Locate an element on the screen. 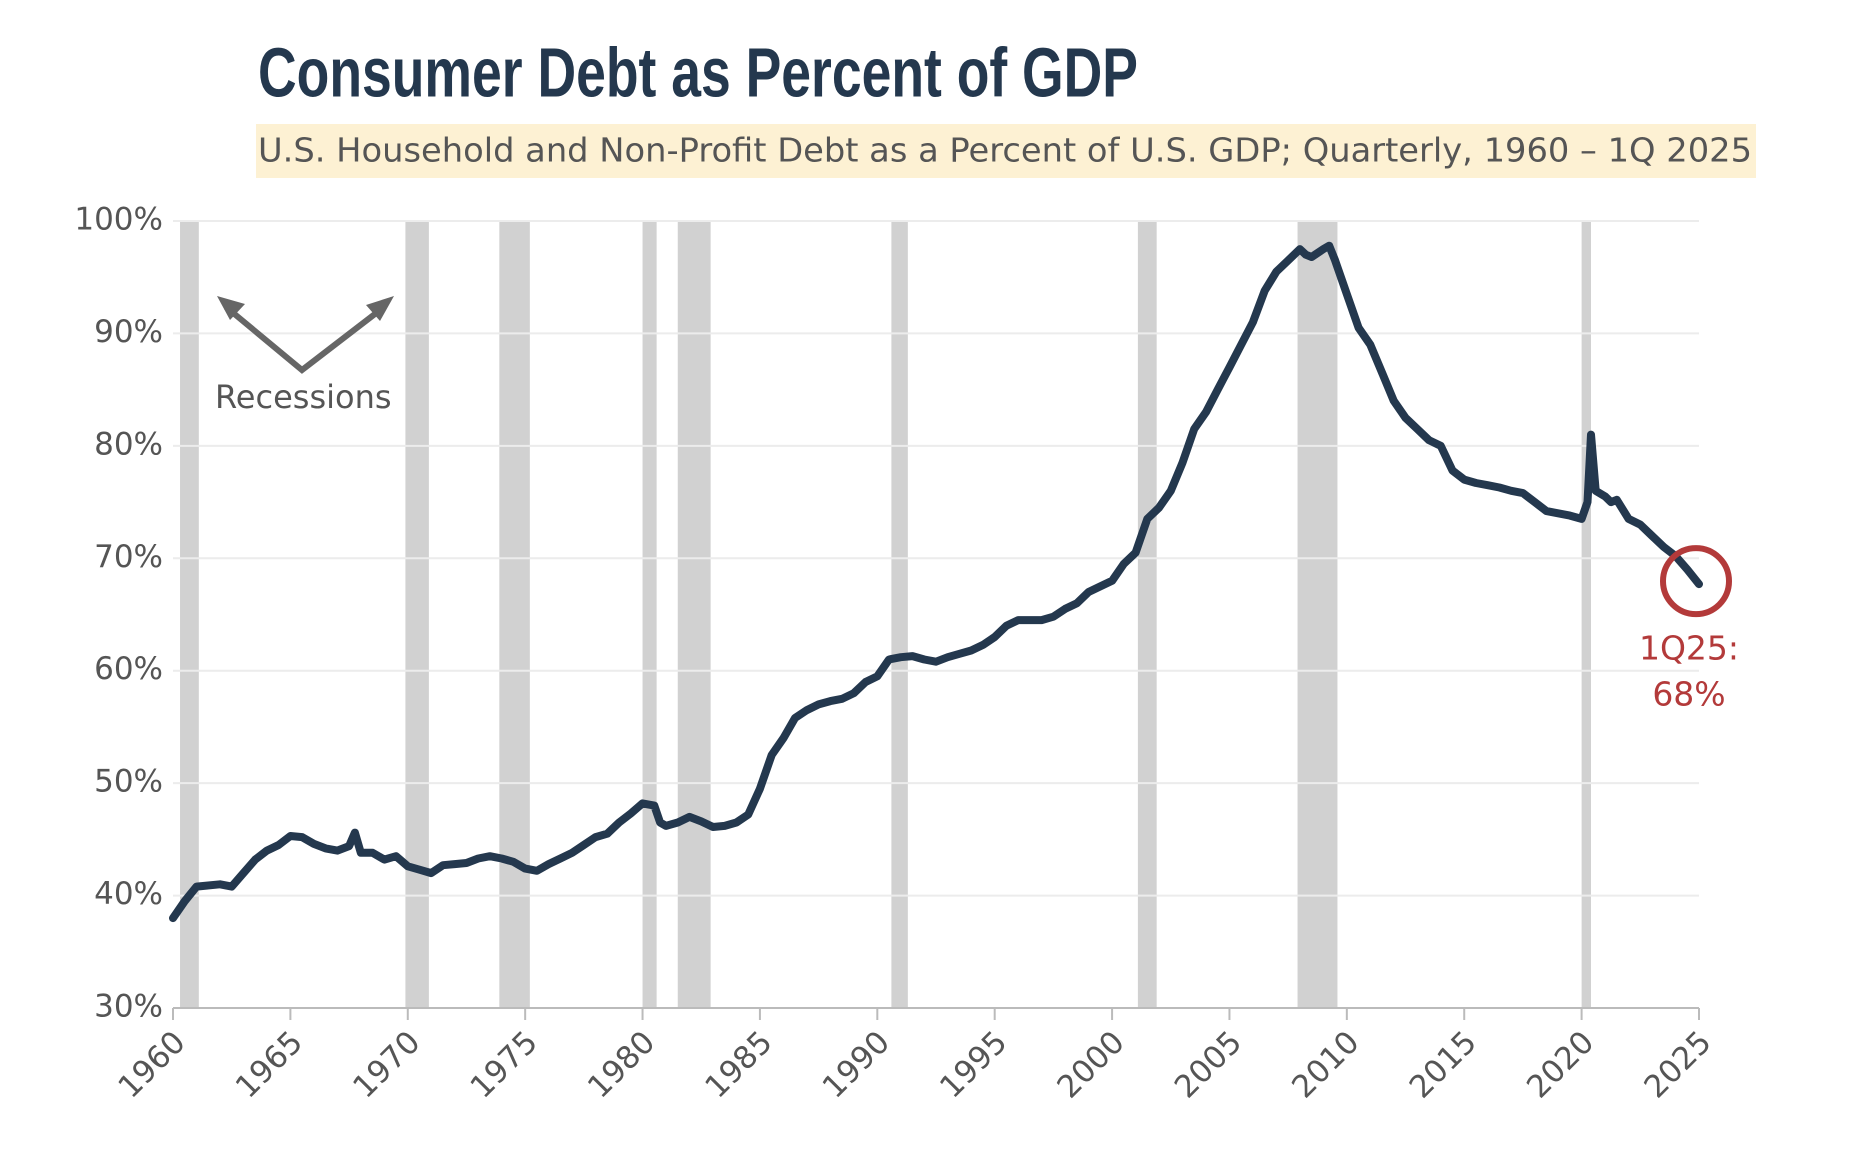 This screenshot has height=1157, width=1876. chart-title: Consumer Debt as Percent of GDP is located at coordinates (698, 72).